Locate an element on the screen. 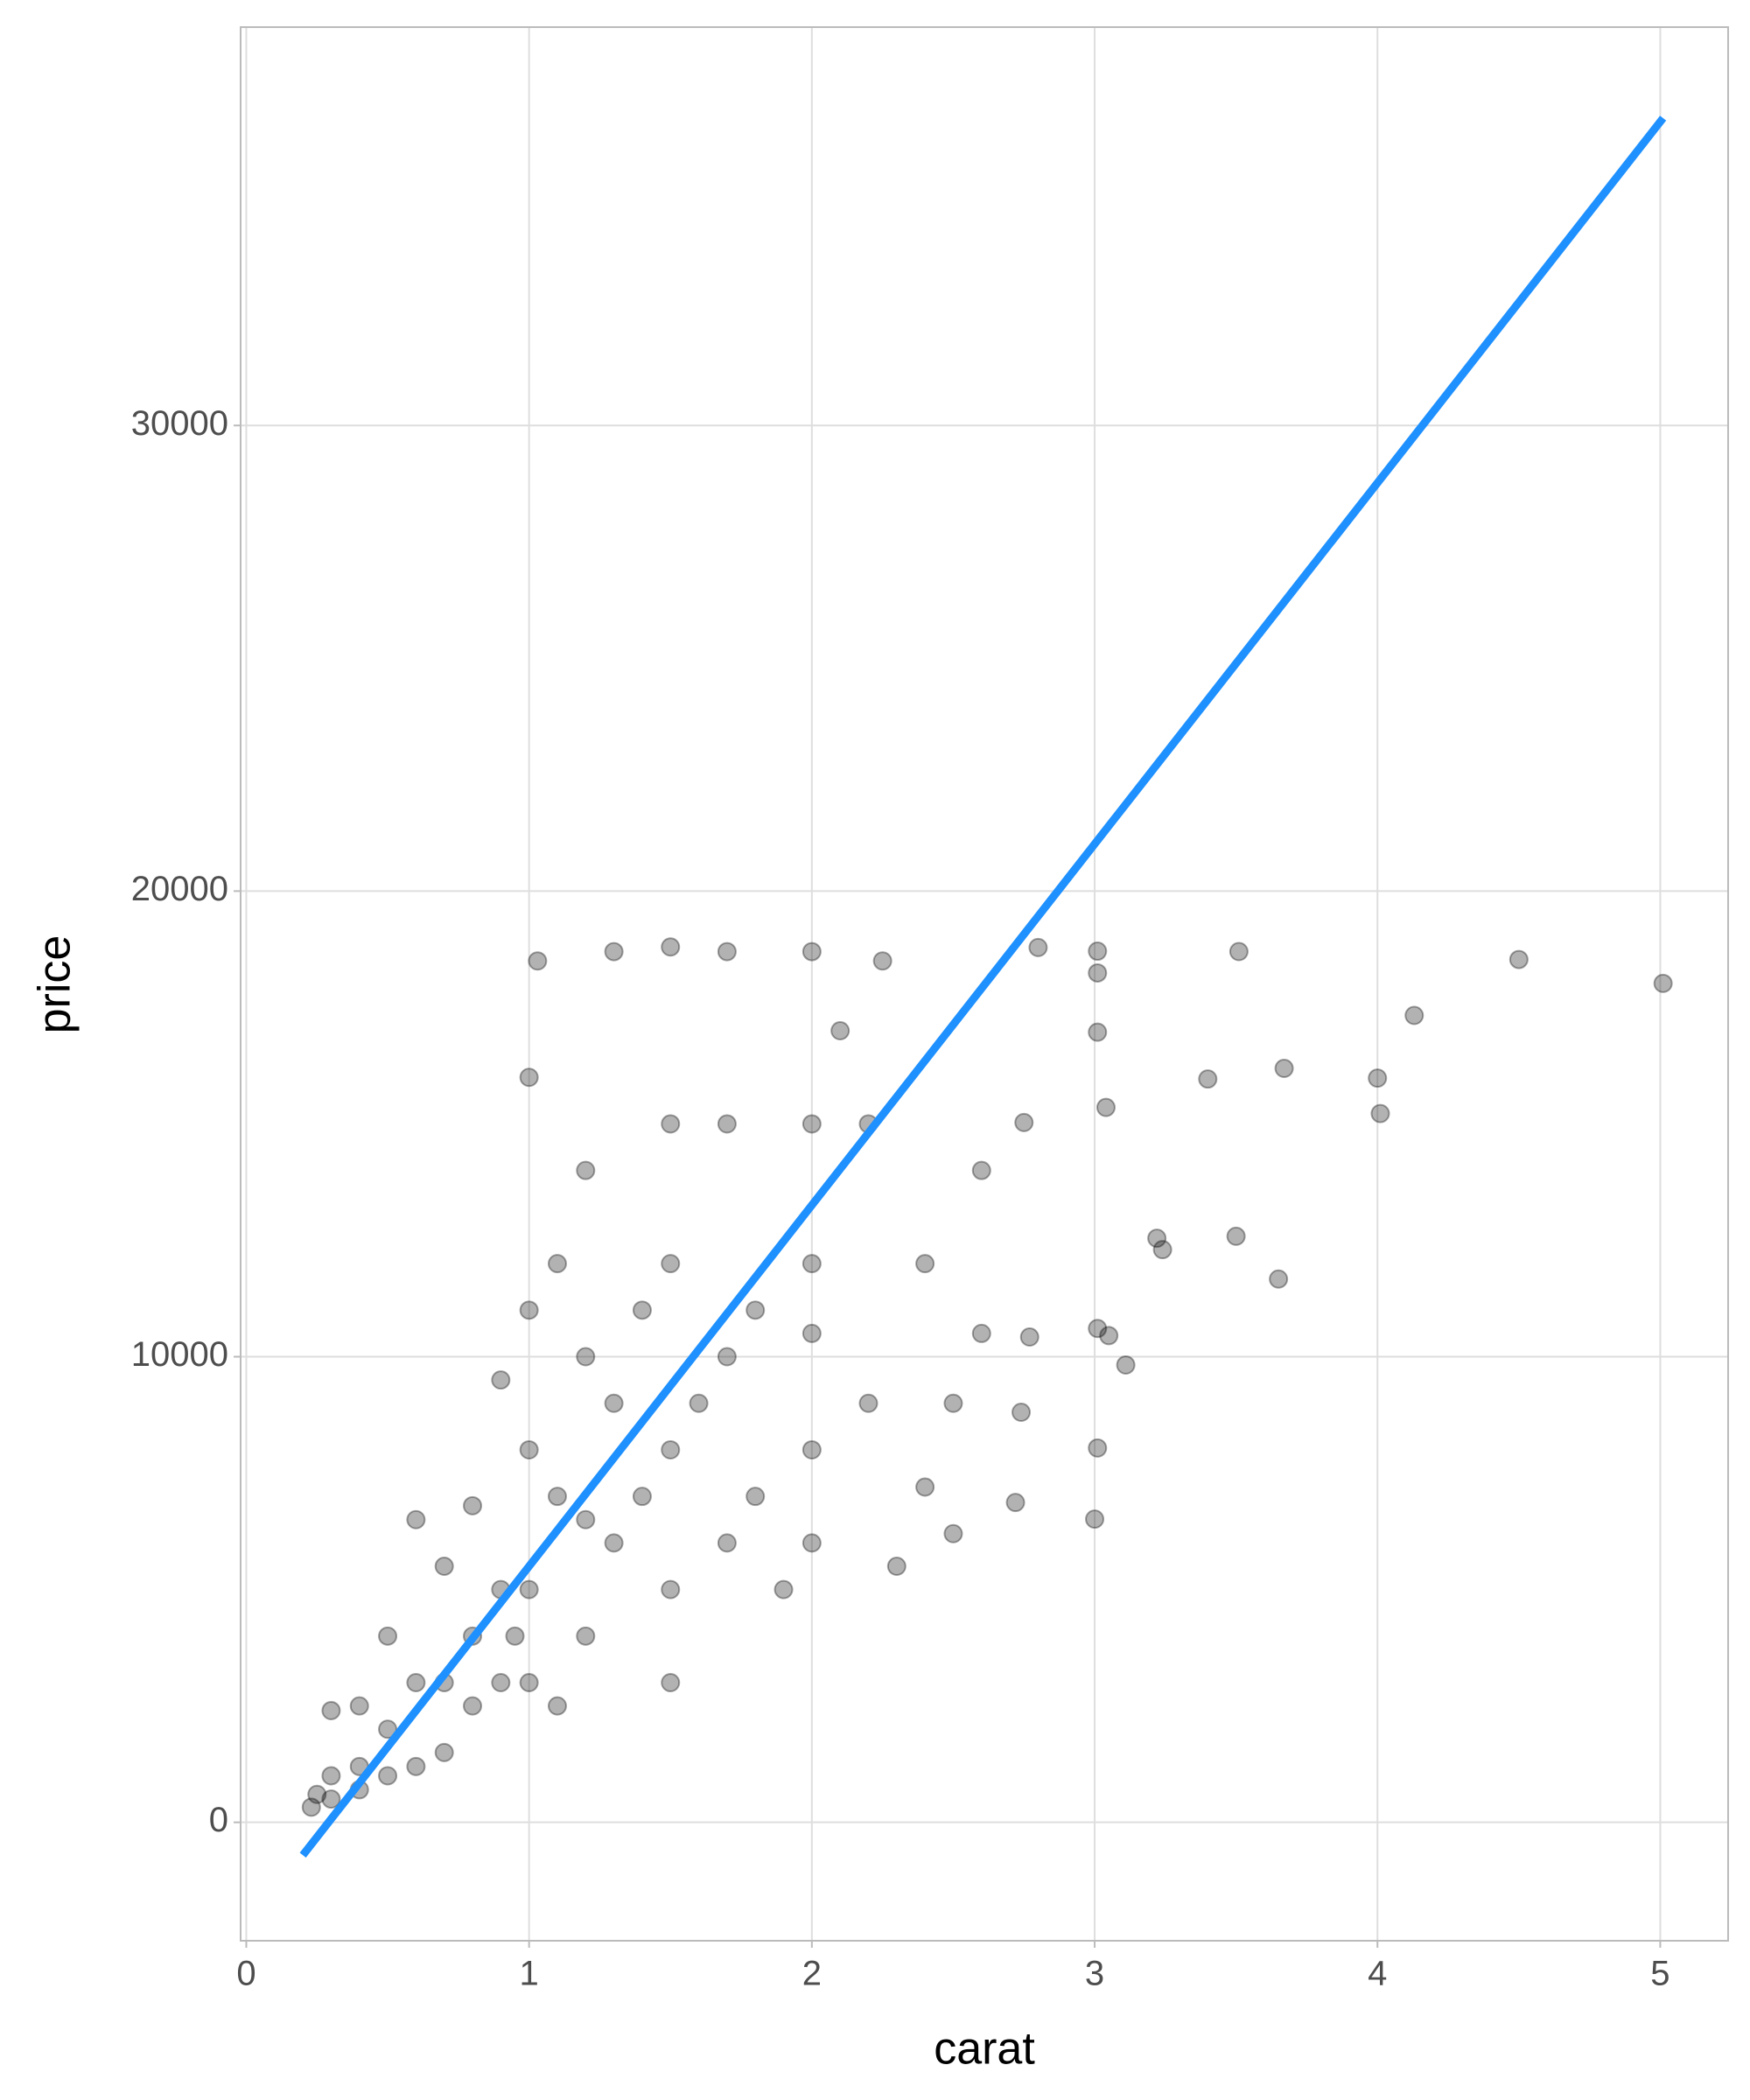  y-tick-label: 20000 is located at coordinates (179, 889).